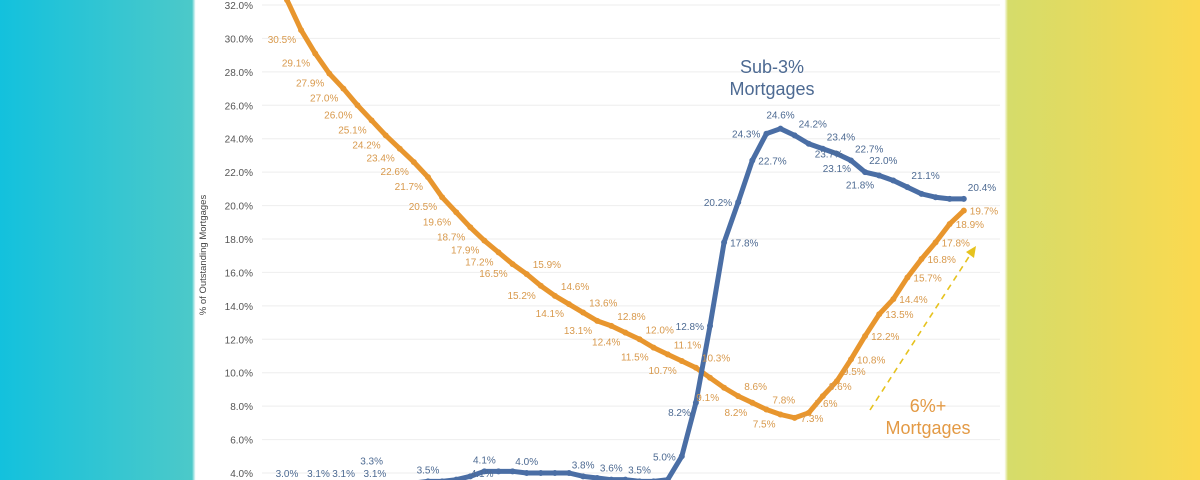 The width and height of the screenshot is (1200, 480). Describe the element at coordinates (772, 67) in the screenshot. I see `annotation-sub3-line1: Sub-3%` at that location.